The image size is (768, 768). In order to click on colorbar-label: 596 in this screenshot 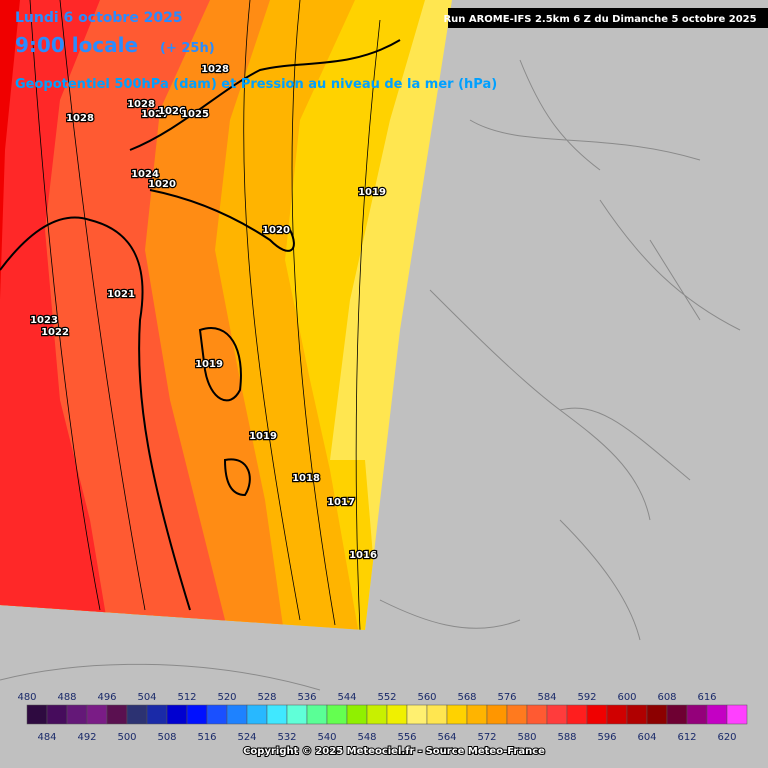, I will do `click(606, 737)`.